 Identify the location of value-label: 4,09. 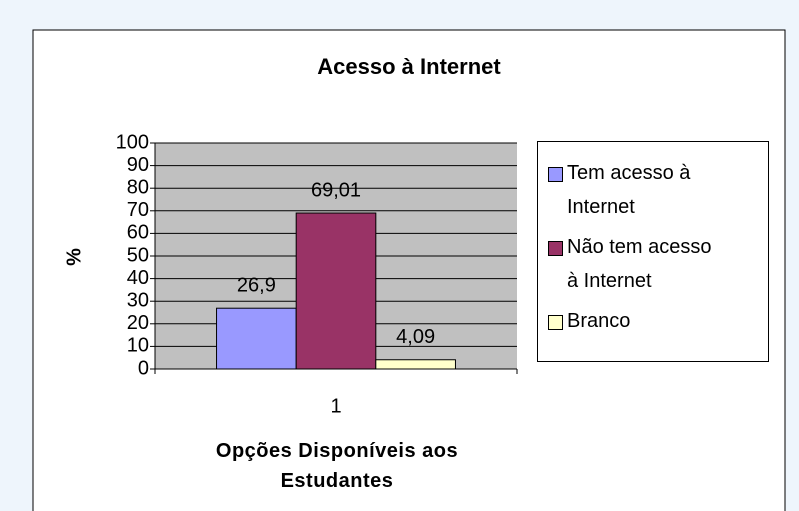
(415, 337).